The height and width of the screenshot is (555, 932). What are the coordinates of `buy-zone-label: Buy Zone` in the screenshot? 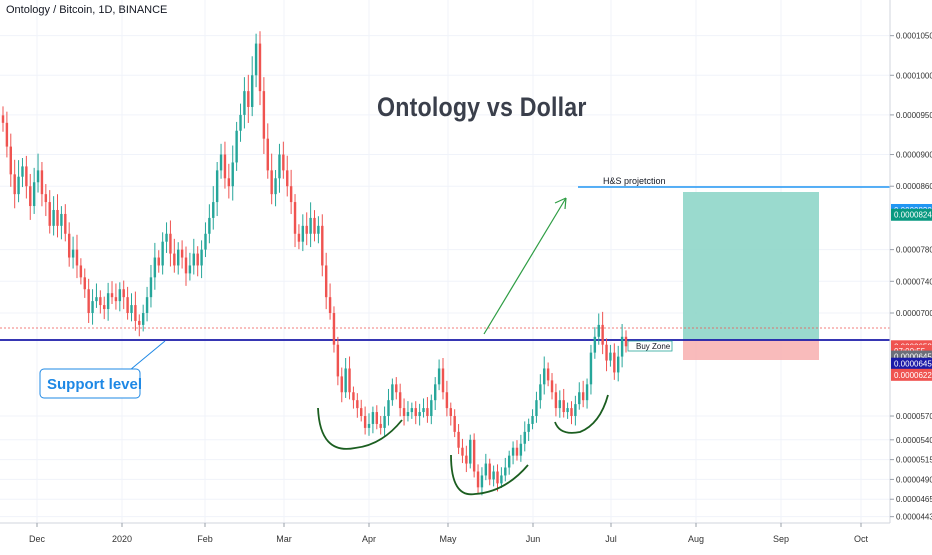 It's located at (653, 346).